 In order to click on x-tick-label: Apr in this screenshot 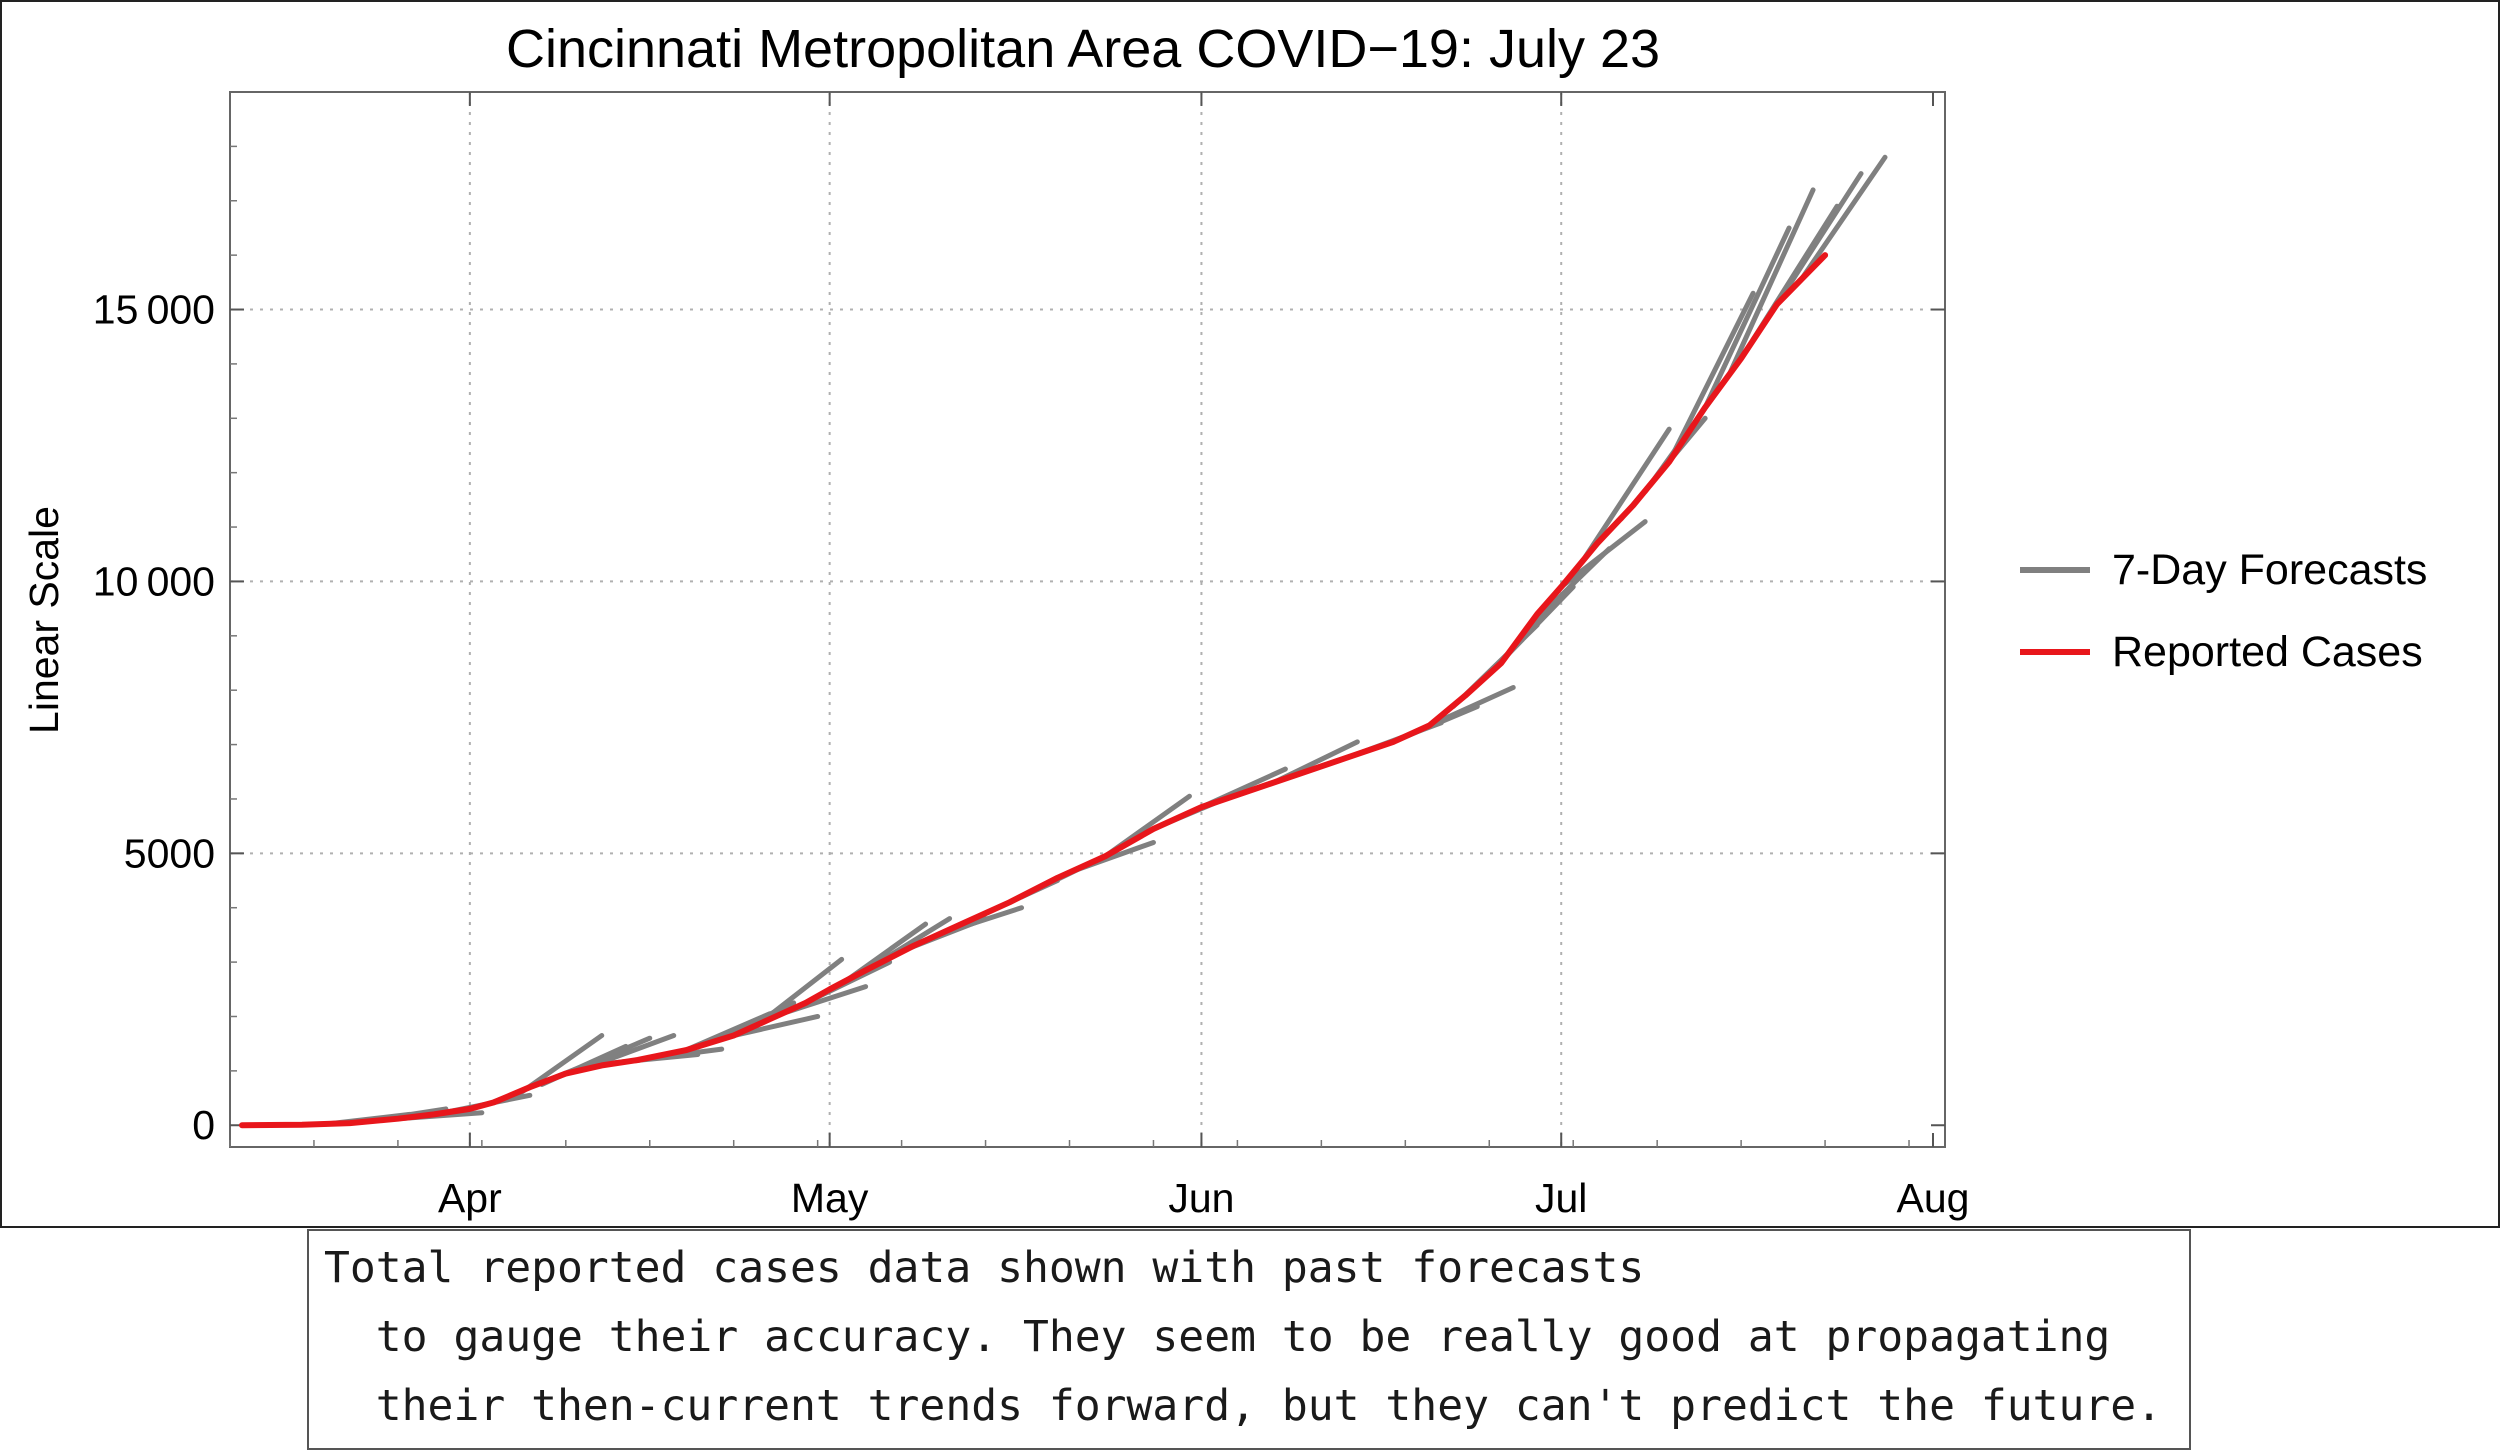, I will do `click(470, 1198)`.